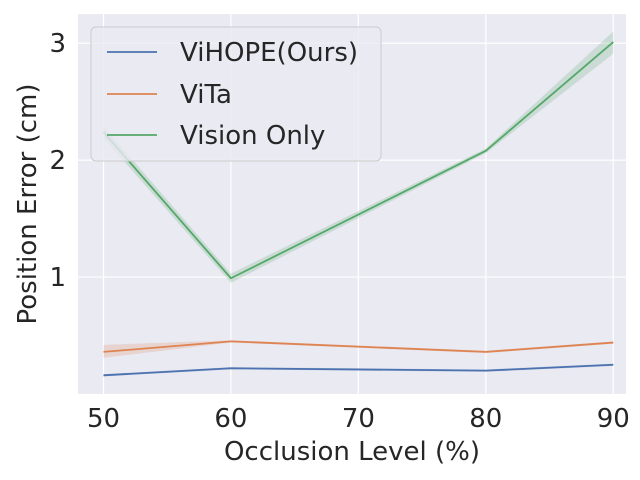 Image resolution: width=640 pixels, height=480 pixels. I want to click on legend: ViHOPE(Ours) ViTa Vision Only, so click(236, 94).